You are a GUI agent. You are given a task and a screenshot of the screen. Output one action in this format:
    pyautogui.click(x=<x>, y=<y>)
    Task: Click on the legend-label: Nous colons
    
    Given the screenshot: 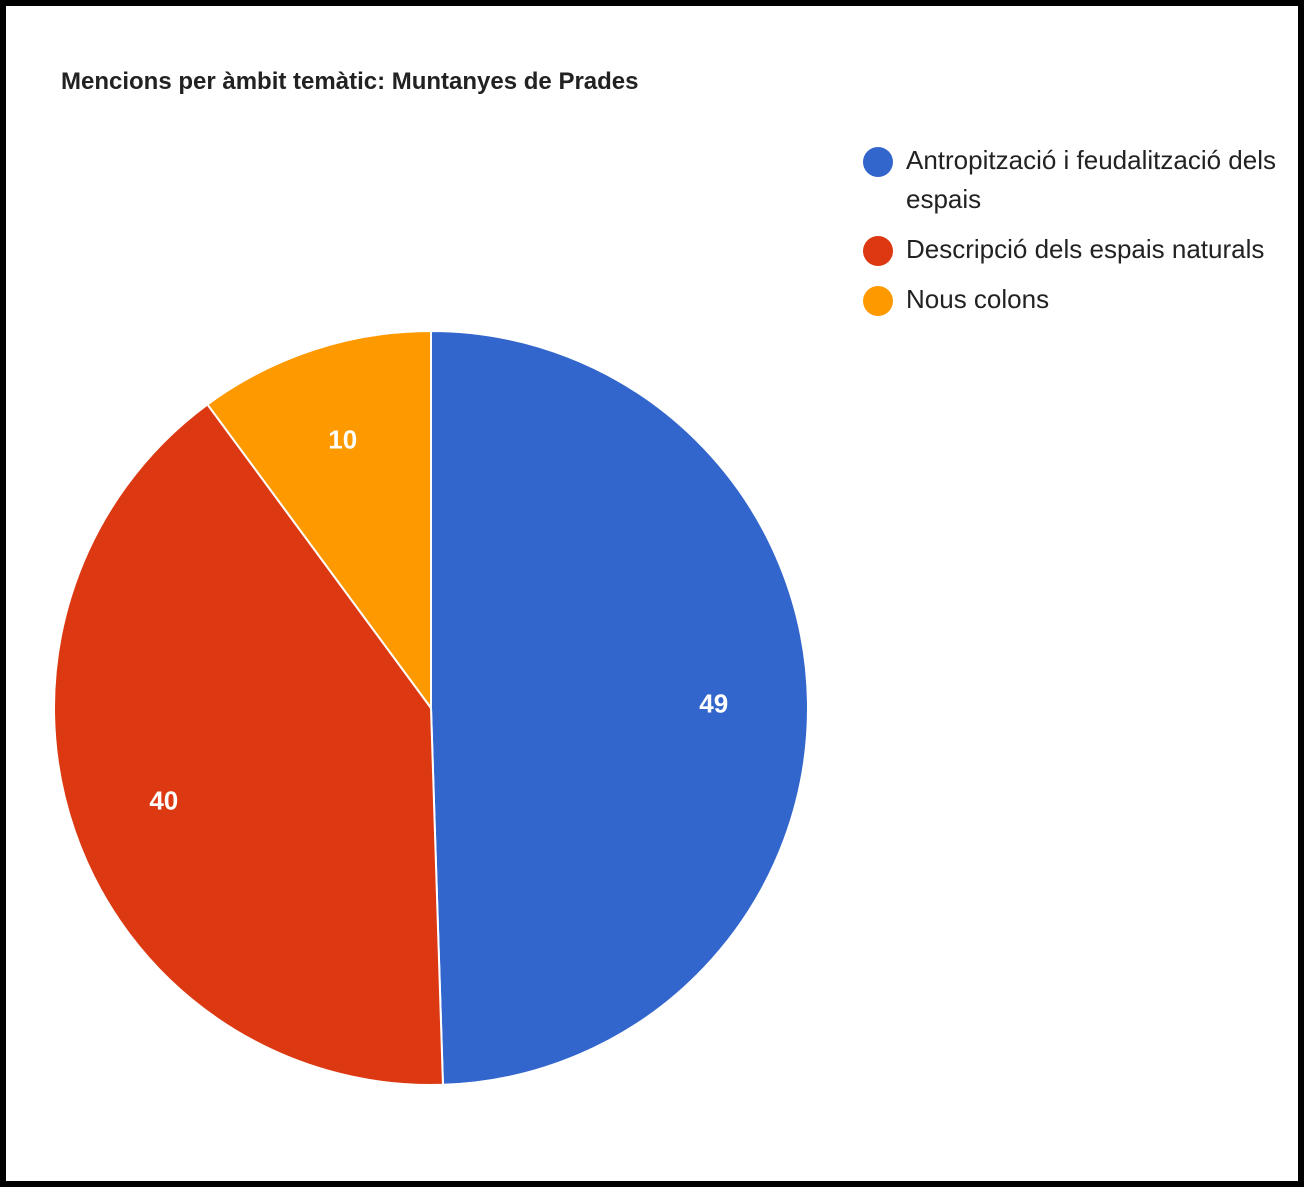 What is the action you would take?
    pyautogui.click(x=978, y=299)
    